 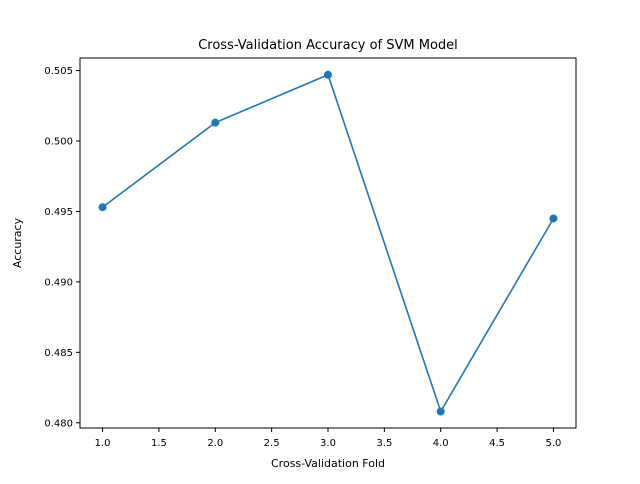 I want to click on x-axis-ticks: 1.0 1.5 2.0 2.5 3.0 3.5 4.0 4.5 5.0, so click(x=328, y=438).